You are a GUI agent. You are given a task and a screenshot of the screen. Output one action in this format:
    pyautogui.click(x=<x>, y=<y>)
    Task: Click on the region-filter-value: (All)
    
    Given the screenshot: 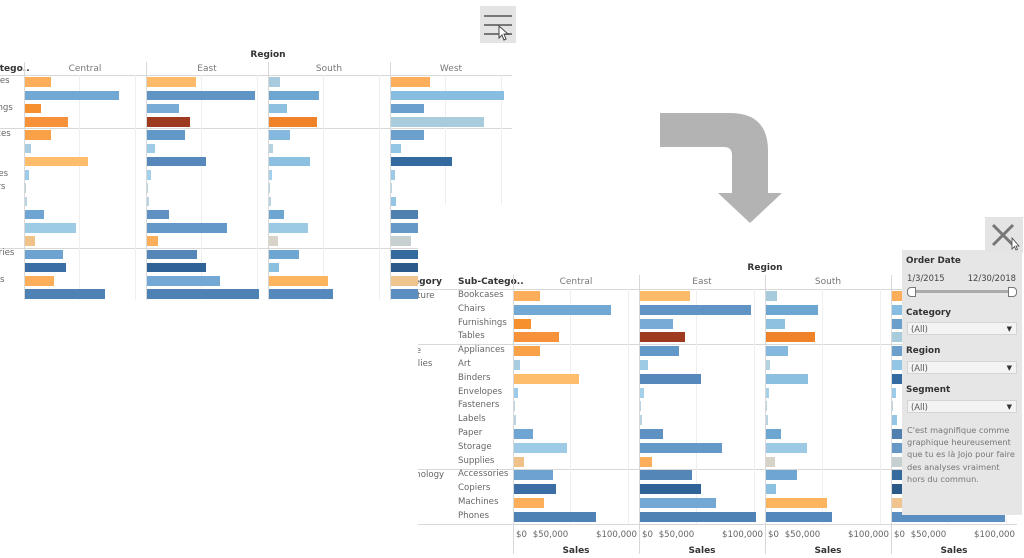 What is the action you would take?
    pyautogui.click(x=919, y=368)
    